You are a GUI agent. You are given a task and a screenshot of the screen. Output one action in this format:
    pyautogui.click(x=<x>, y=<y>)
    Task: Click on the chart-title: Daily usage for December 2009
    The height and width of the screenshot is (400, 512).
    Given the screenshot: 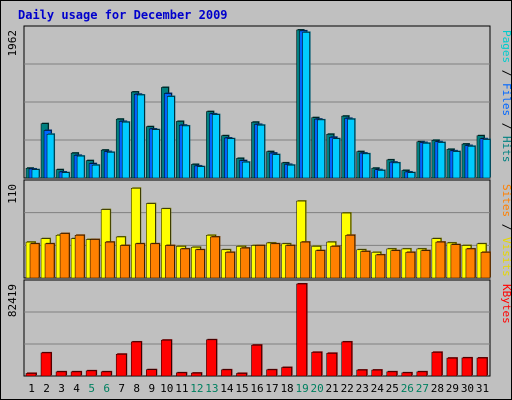 What is the action you would take?
    pyautogui.click(x=123, y=15)
    